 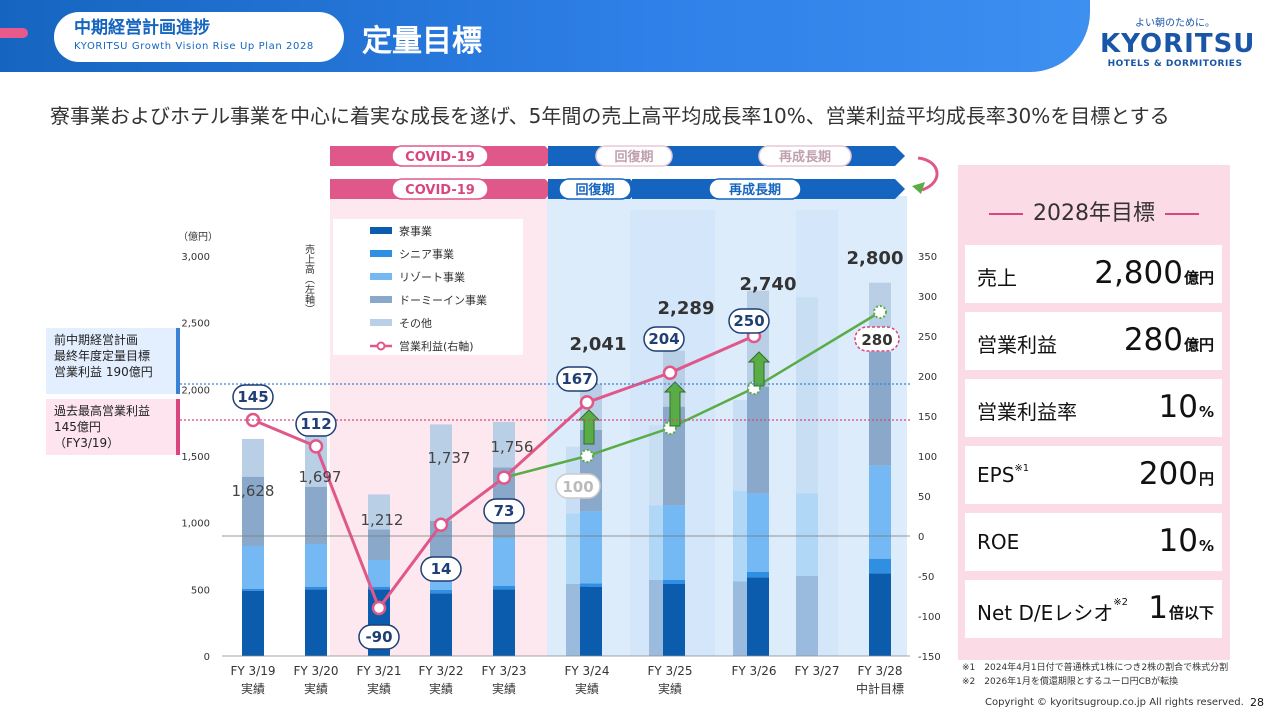 What do you see at coordinates (805, 156) in the screenshot?
I see `phase-label-regrowth-plan-pill` at bounding box center [805, 156].